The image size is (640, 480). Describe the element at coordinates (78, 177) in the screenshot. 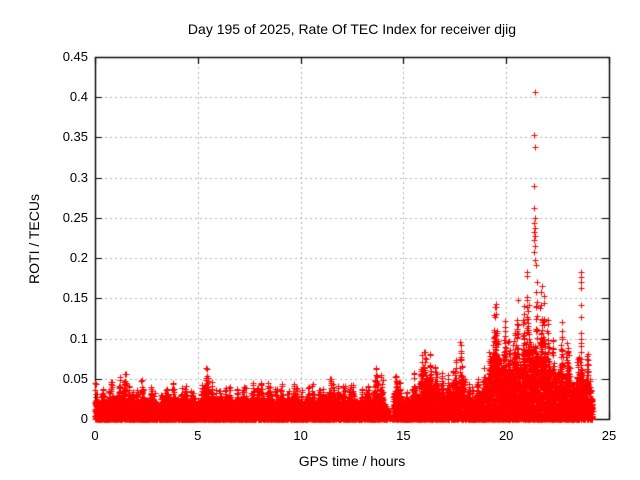

I see `y-tick-label: 0.3` at that location.